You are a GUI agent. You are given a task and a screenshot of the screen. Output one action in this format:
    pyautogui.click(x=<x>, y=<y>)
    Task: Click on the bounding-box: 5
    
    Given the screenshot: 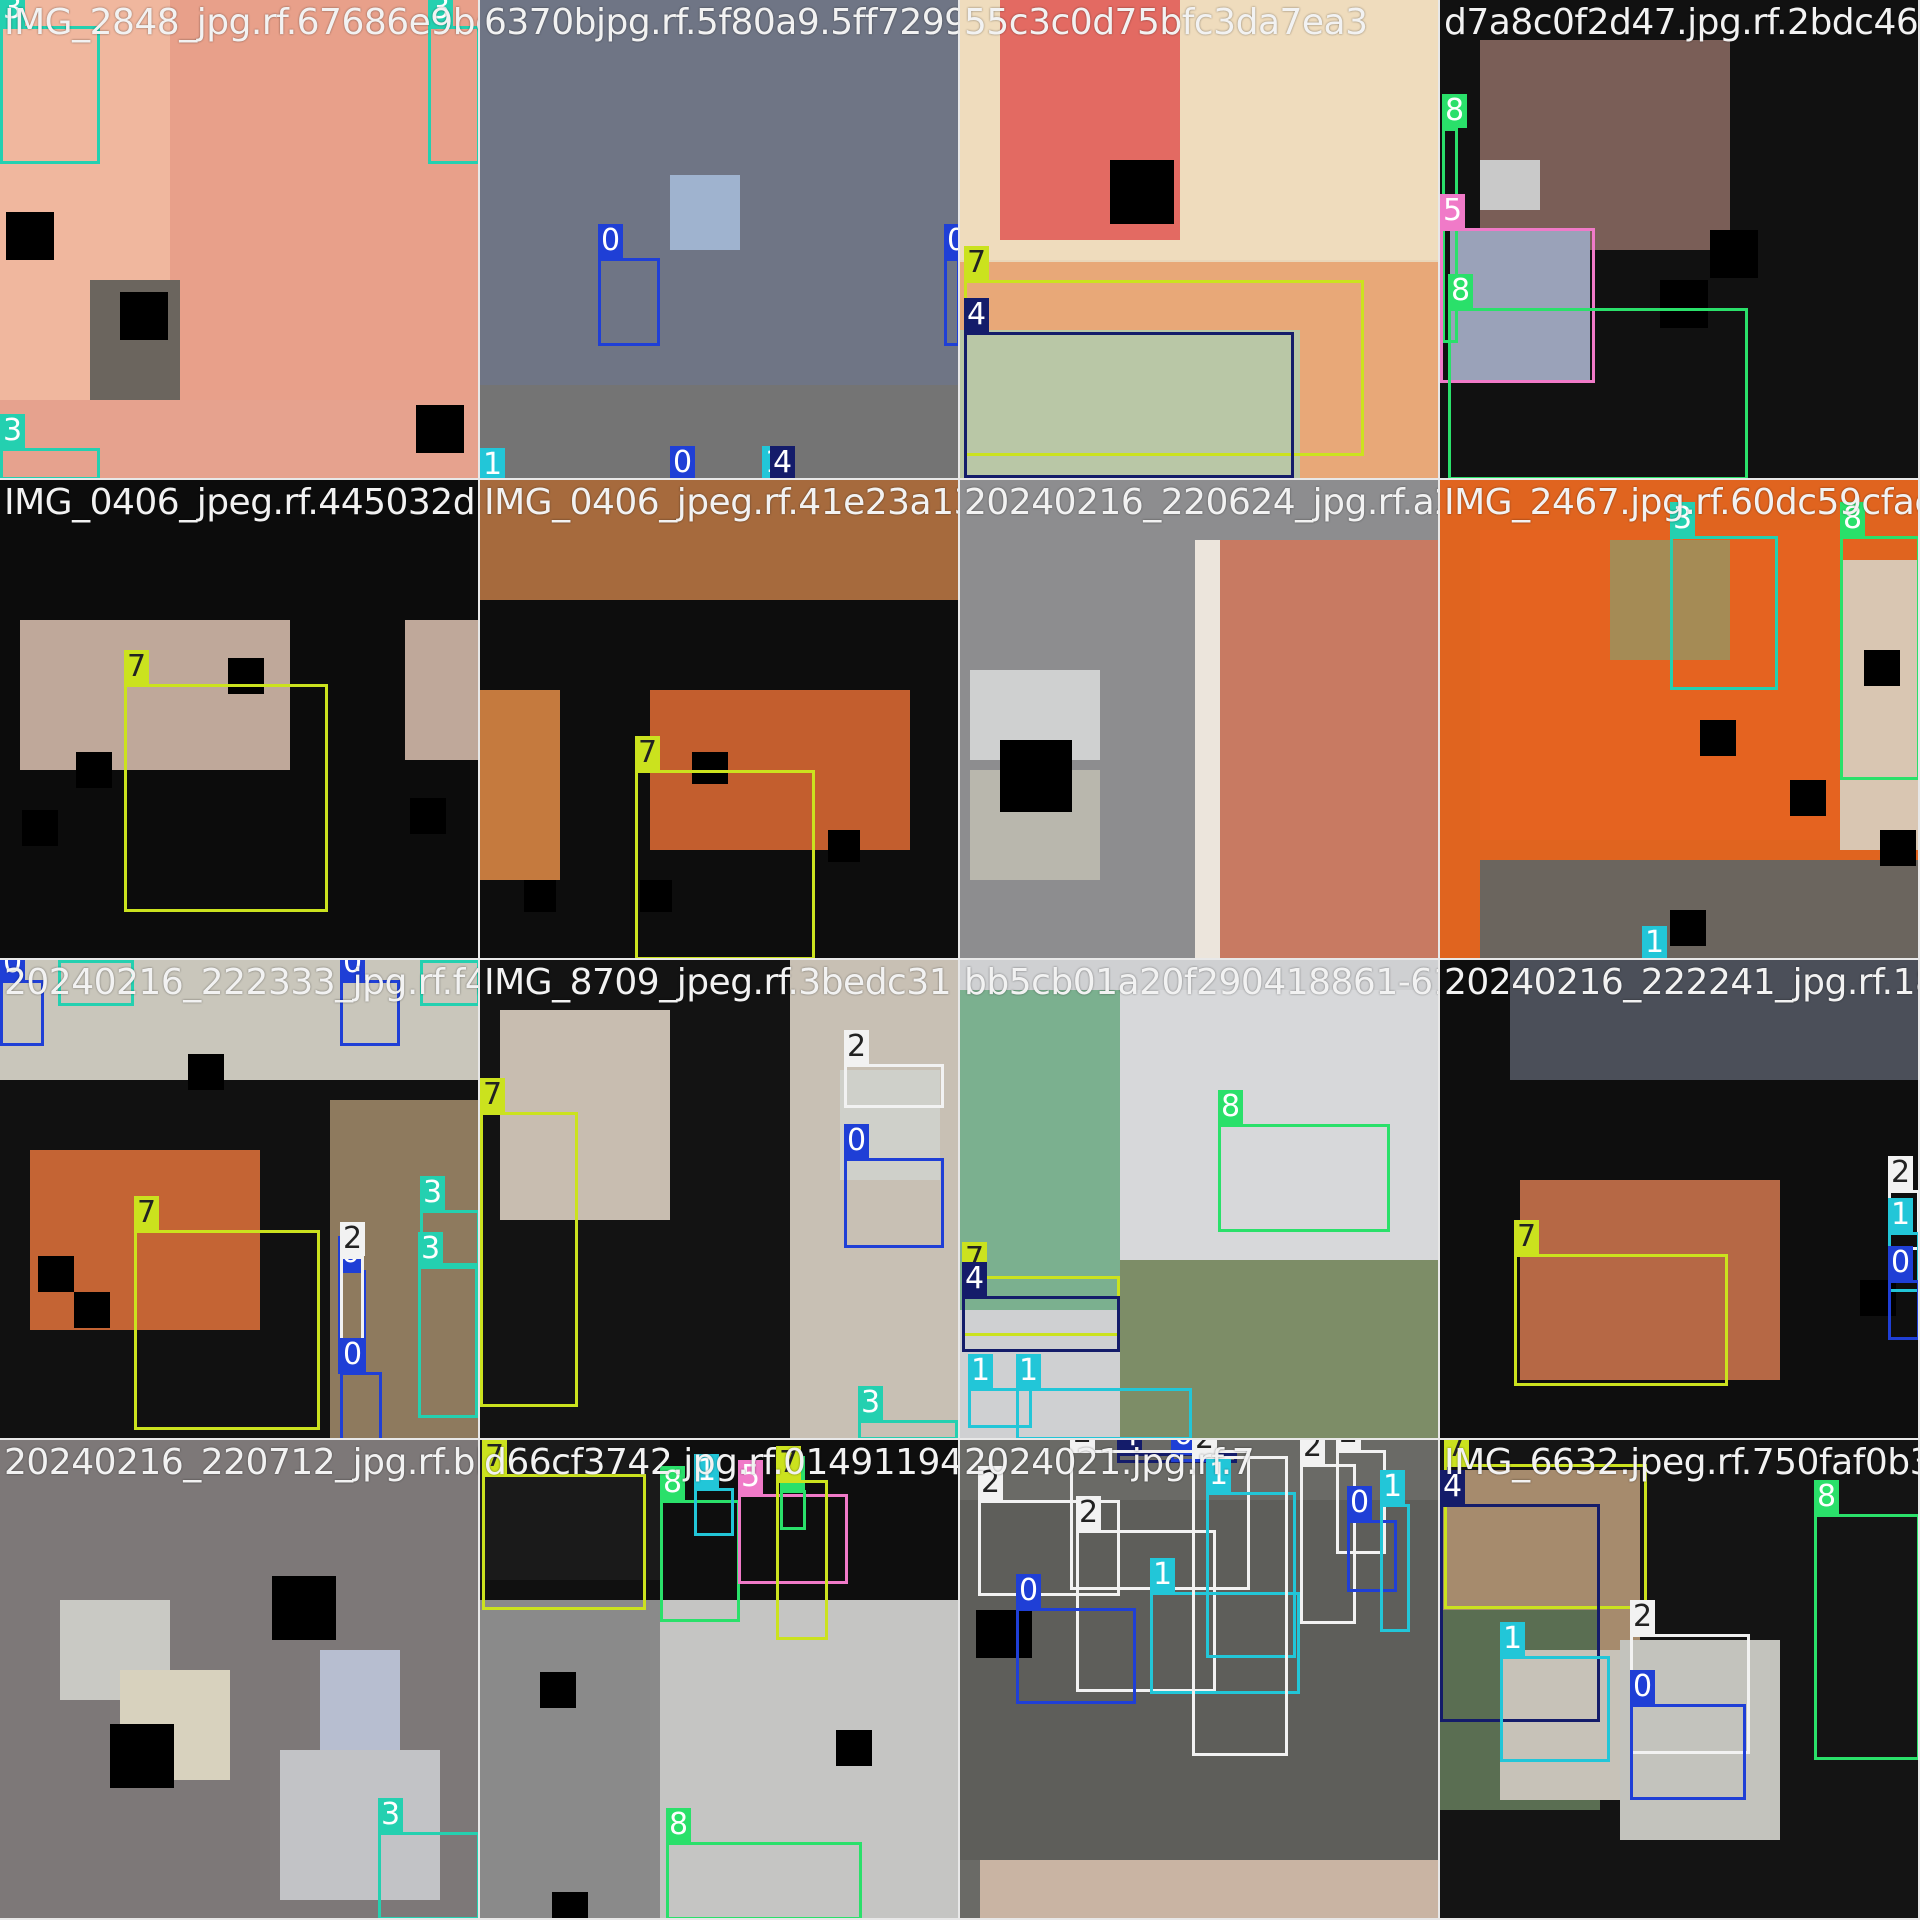 What is the action you would take?
    pyautogui.click(x=793, y=1522)
    